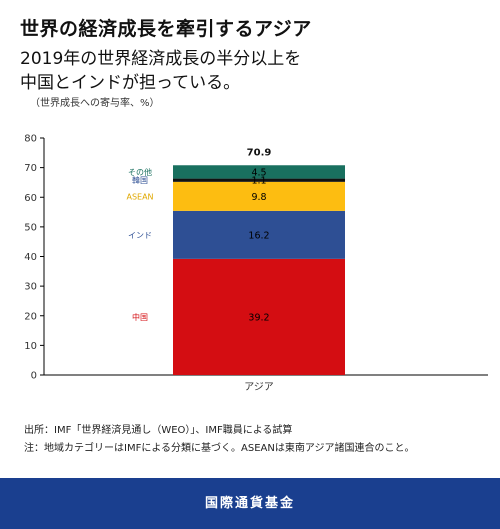 The width and height of the screenshot is (500, 529). What do you see at coordinates (30, 227) in the screenshot?
I see `y-tick-label: 50` at bounding box center [30, 227].